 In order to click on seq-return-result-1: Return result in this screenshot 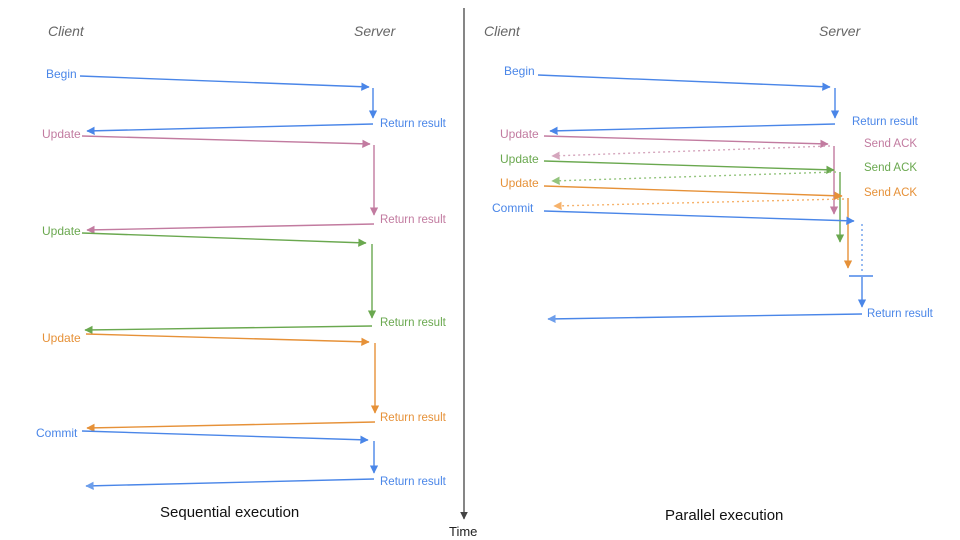, I will do `click(413, 124)`.